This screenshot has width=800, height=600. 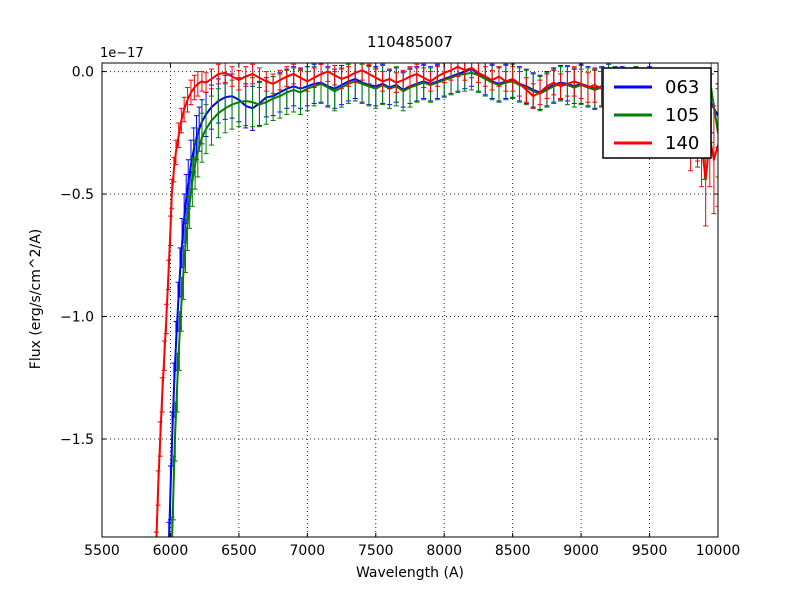 I want to click on legend-label-140: 140, so click(x=682, y=143).